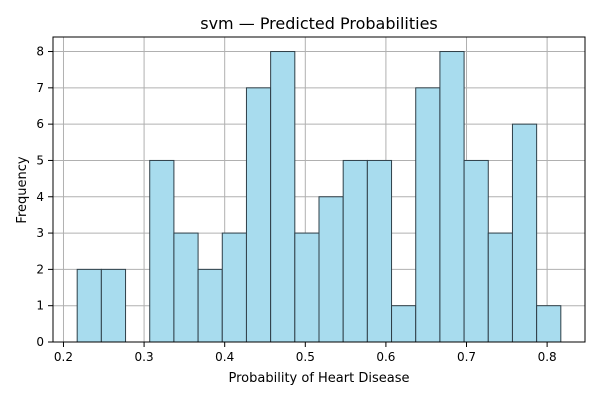 Image resolution: width=600 pixels, height=400 pixels. I want to click on x-tick-label-3: 0.5, so click(305, 357).